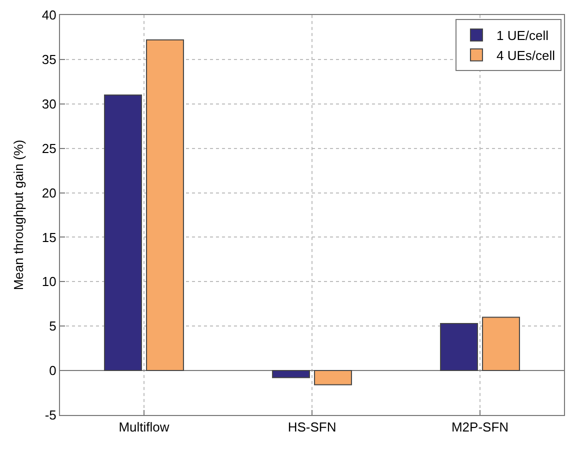  Describe the element at coordinates (312, 427) in the screenshot. I see `x-tick-label: HS-SFN` at that location.